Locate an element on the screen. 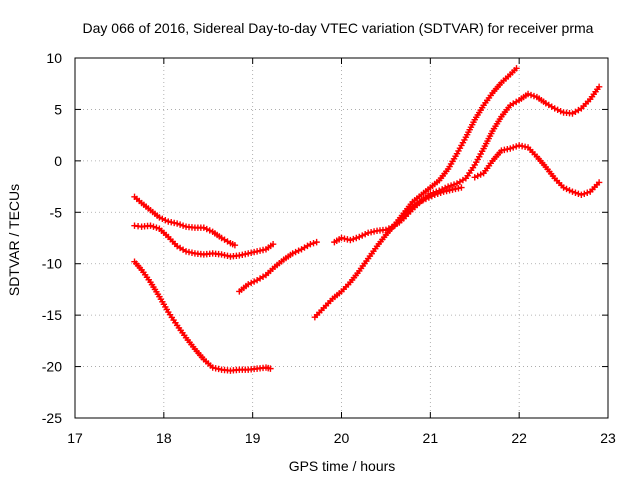 The width and height of the screenshot is (640, 480). y-tick-label: -20 is located at coordinates (52, 367).